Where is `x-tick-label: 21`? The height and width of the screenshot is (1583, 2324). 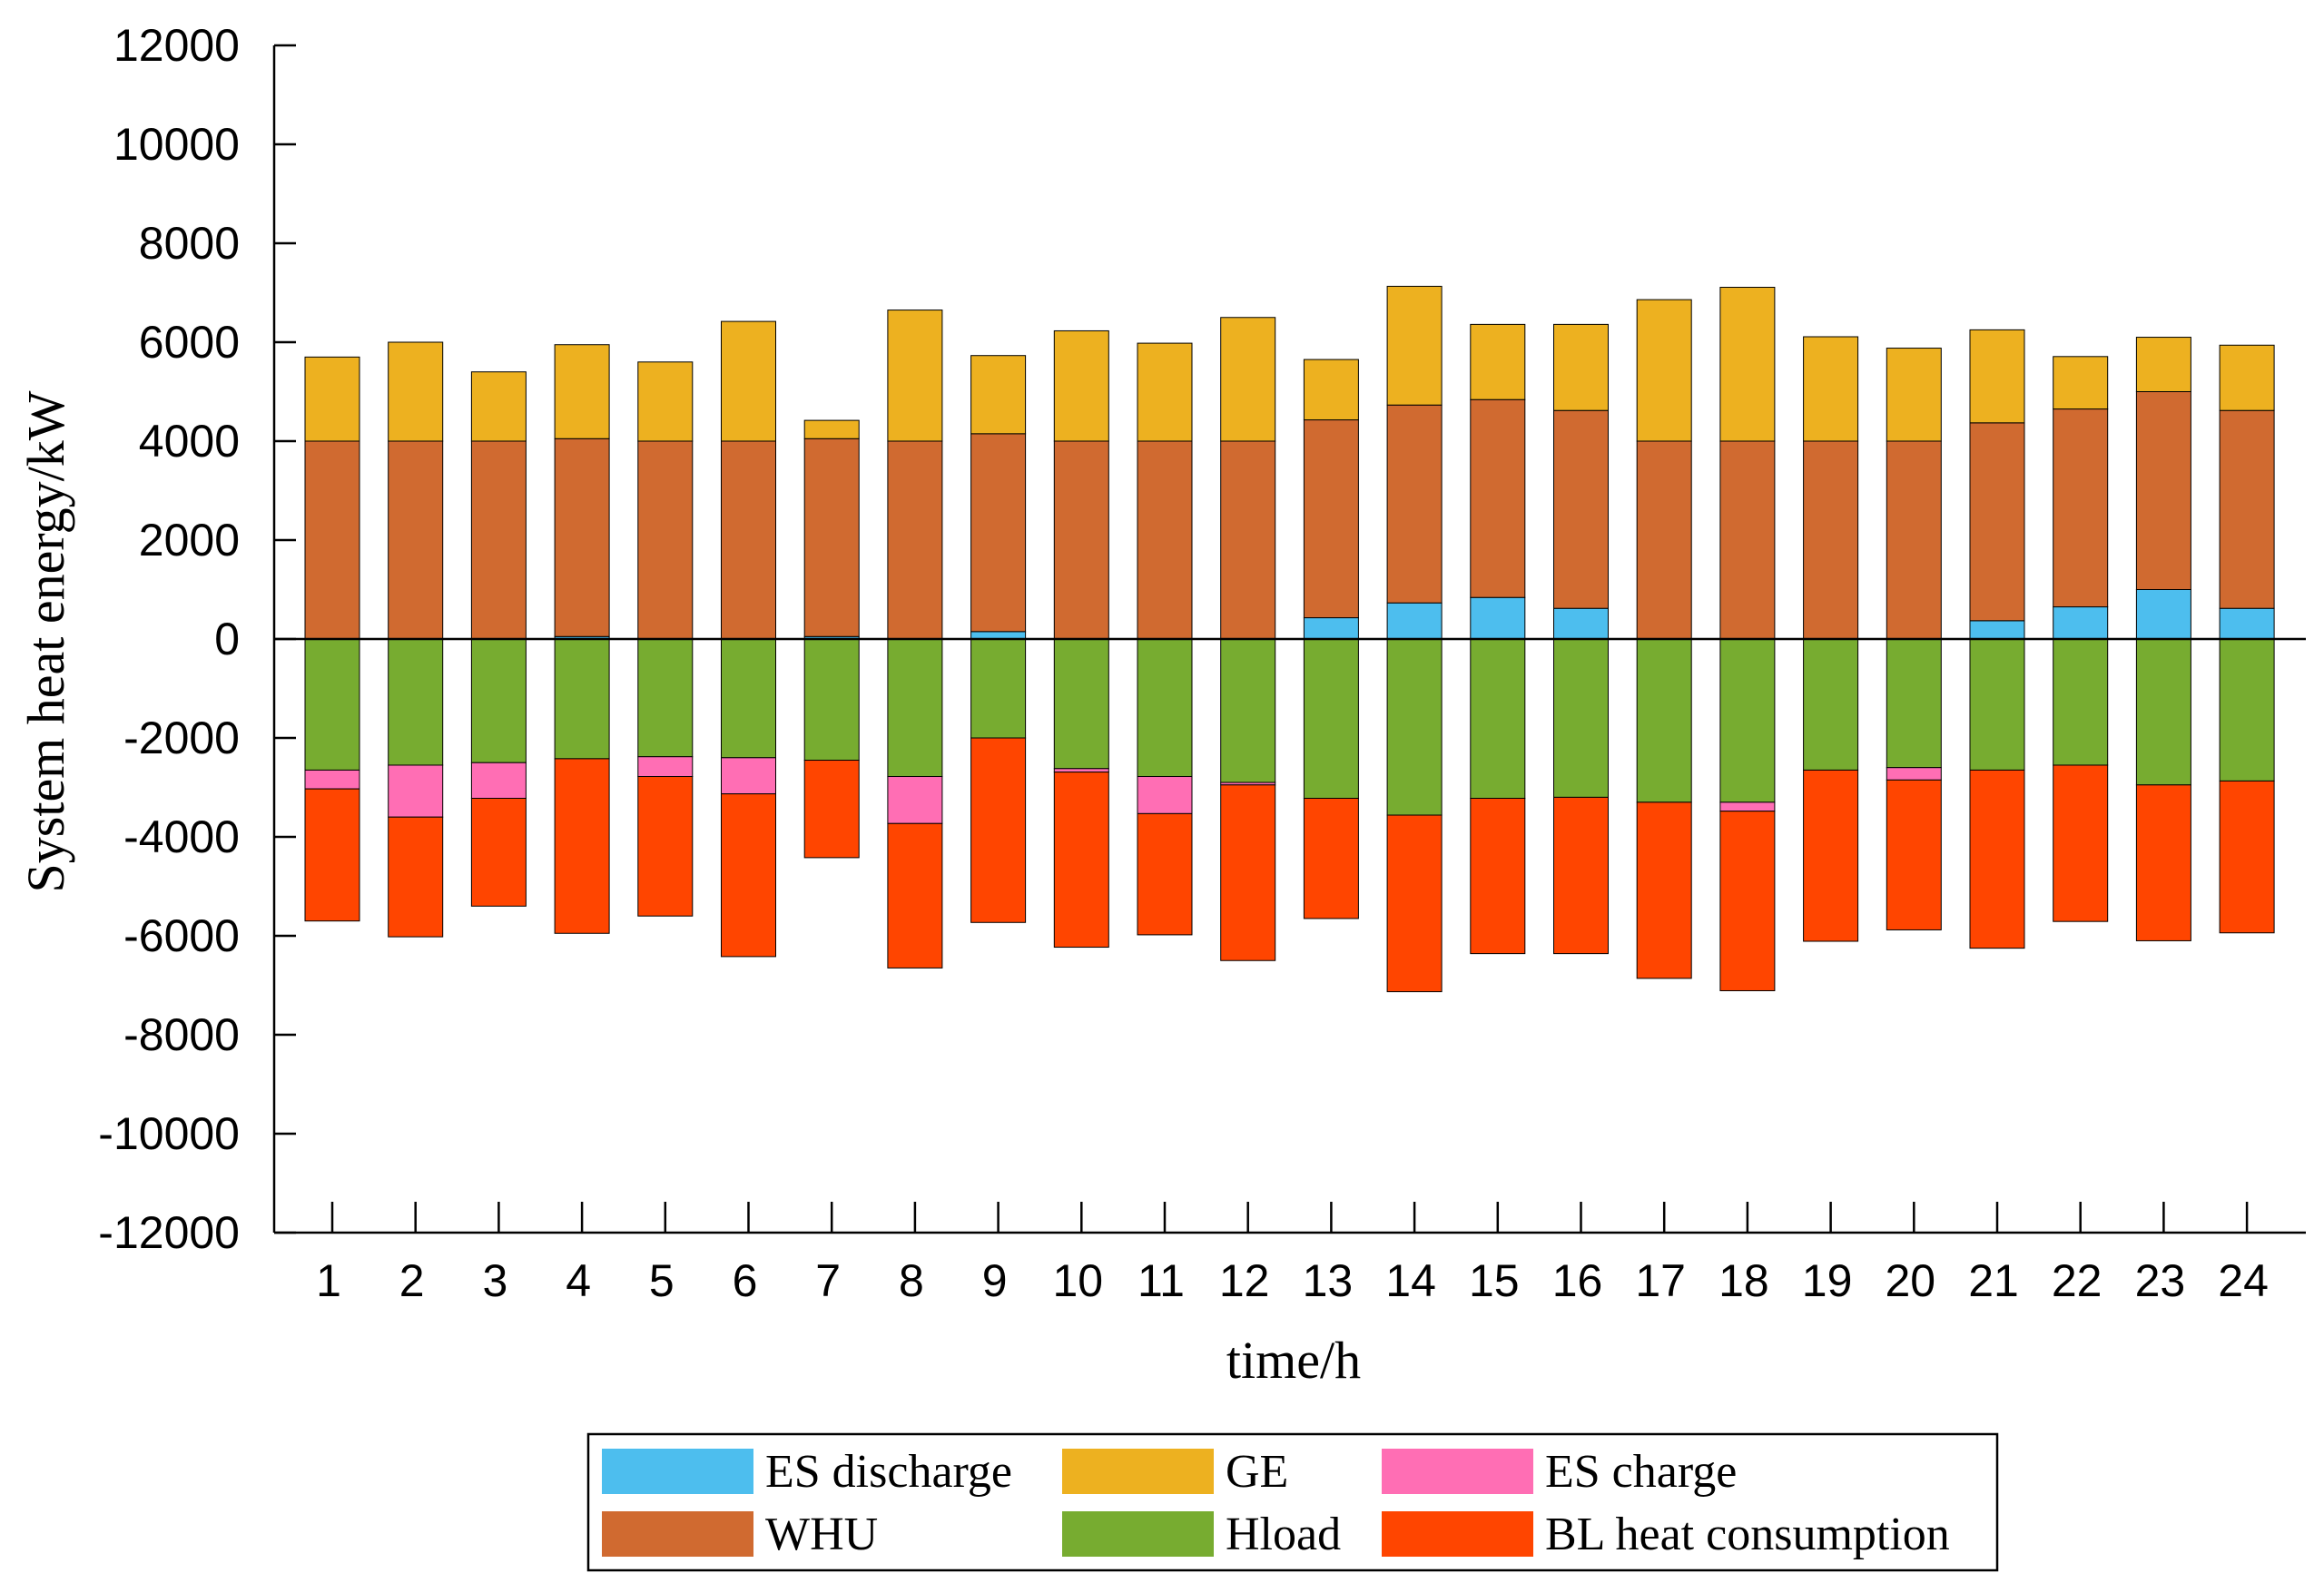
x-tick-label: 21 is located at coordinates (1993, 1280).